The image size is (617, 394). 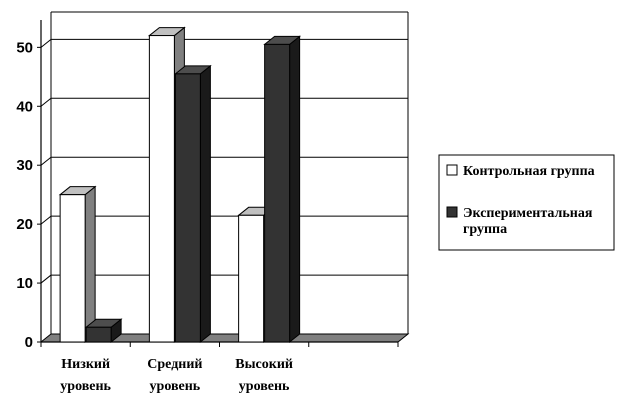 I want to click on y-tick-label: 50, so click(x=24, y=47).